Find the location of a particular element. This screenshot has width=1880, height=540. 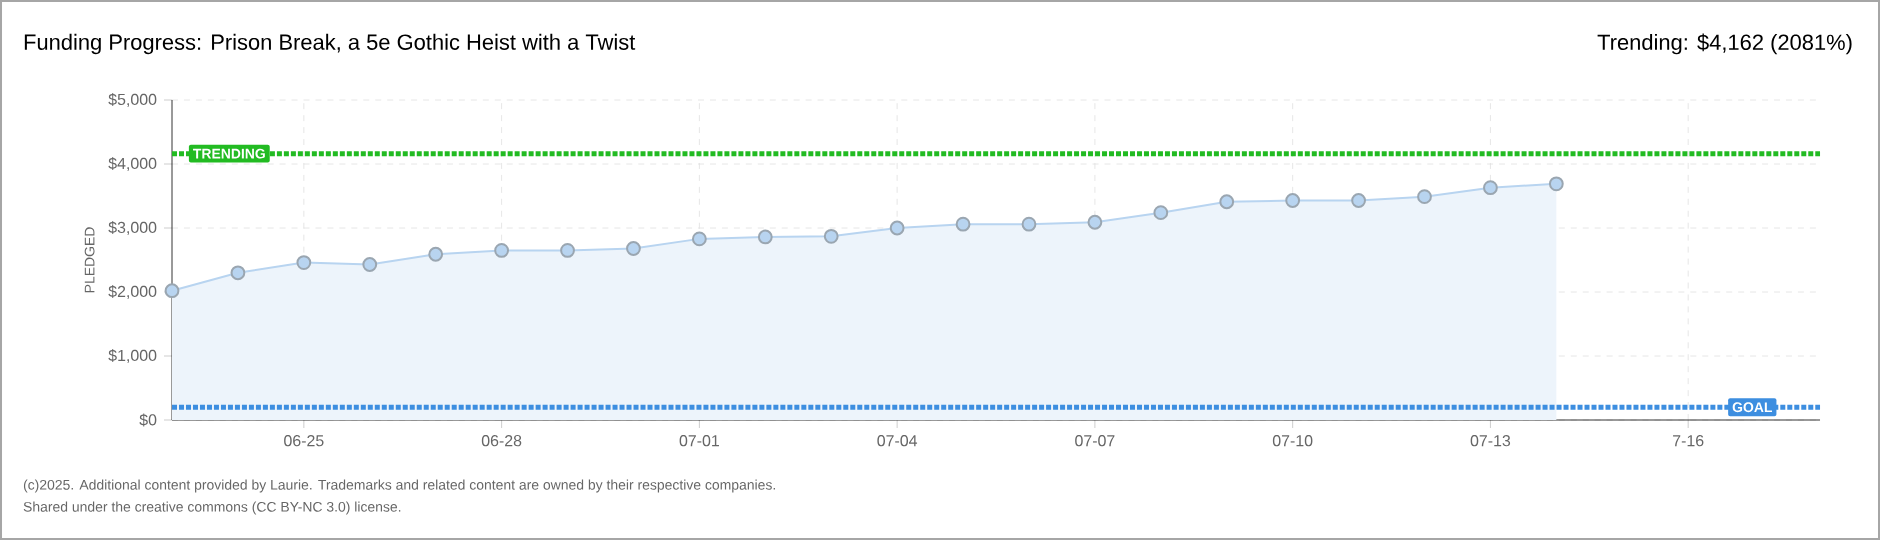

chart-title: Funding Progress: Prison Break, a 5e Gothic Heist with a Twist is located at coordinates (330, 44).